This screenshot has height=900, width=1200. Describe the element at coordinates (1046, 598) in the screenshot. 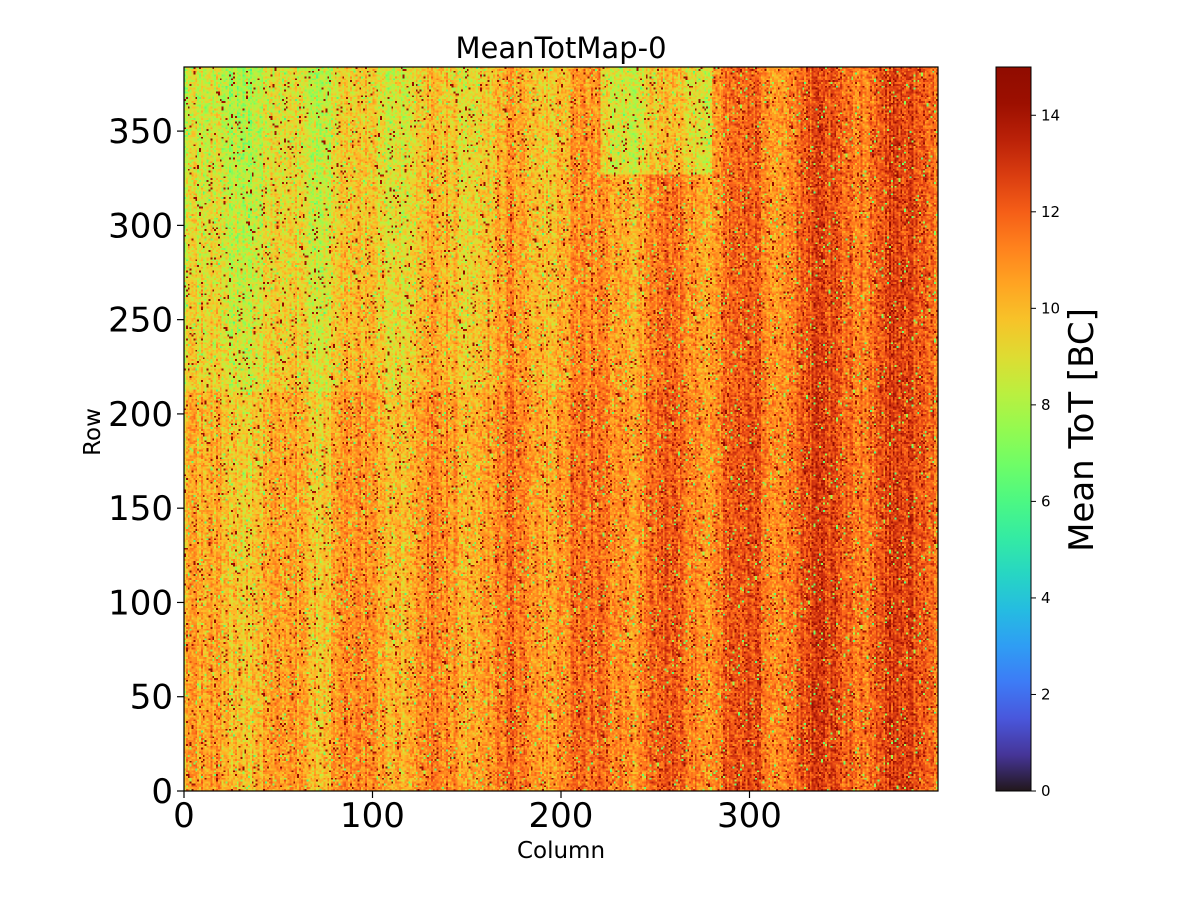

I see `colorbar-tick-label: 4` at that location.